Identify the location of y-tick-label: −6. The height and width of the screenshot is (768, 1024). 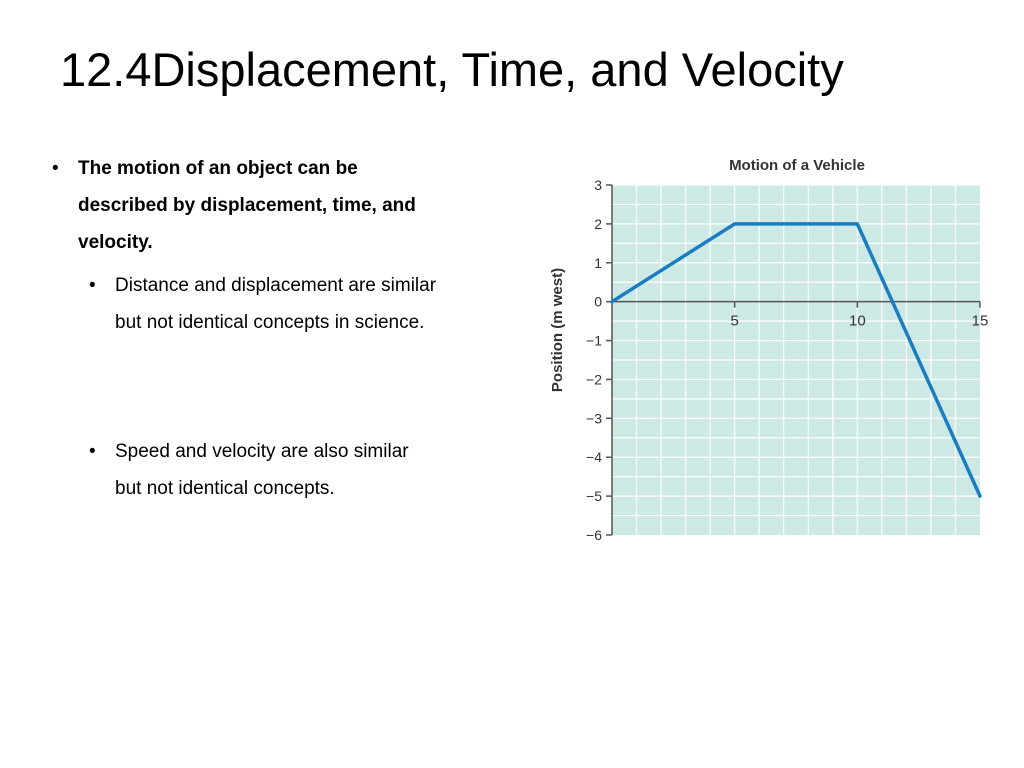
(594, 535).